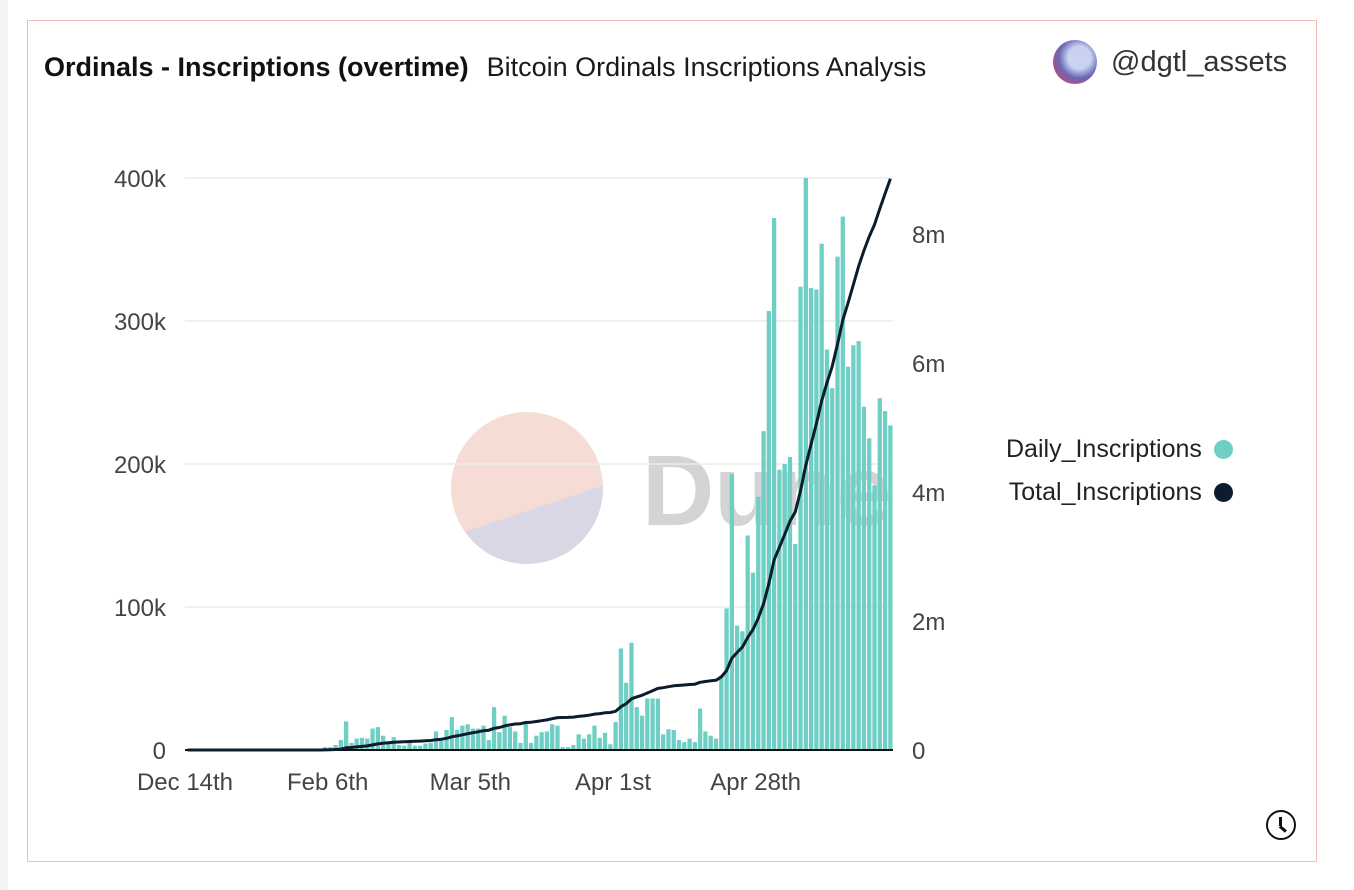  Describe the element at coordinates (671, 488) in the screenshot. I see `dune-watermark: Dune` at that location.